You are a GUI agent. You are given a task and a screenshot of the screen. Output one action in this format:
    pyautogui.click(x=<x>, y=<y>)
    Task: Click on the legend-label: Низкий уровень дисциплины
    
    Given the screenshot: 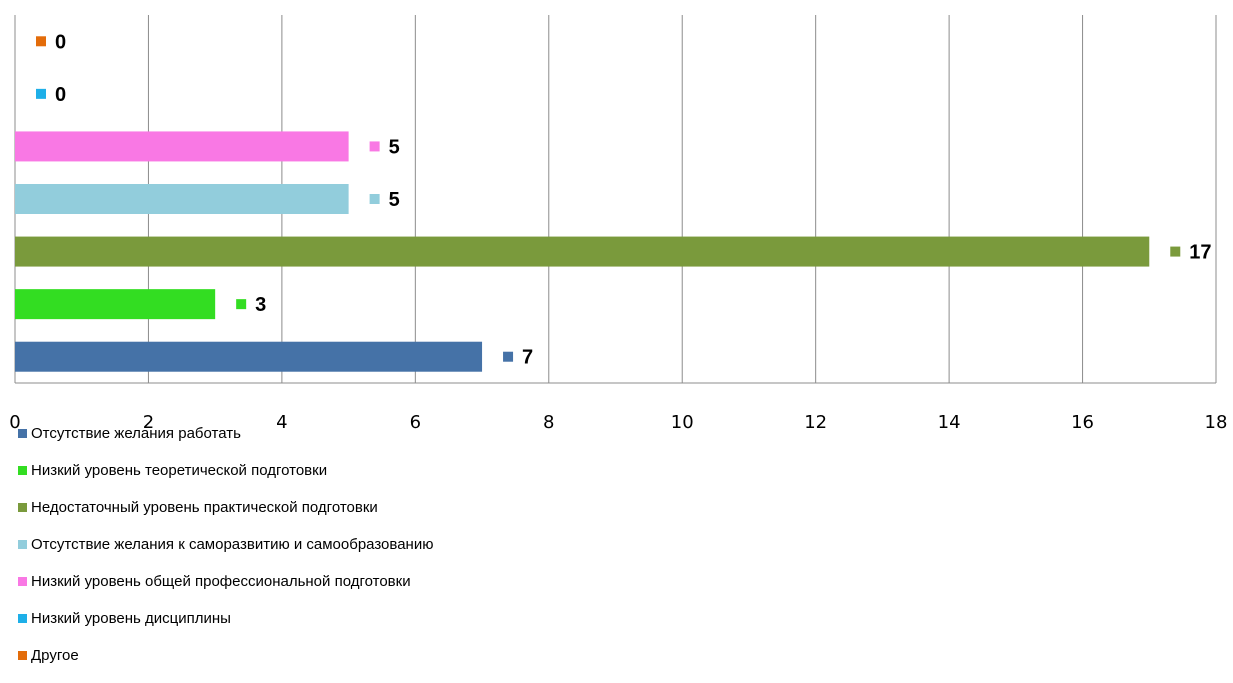 What is the action you would take?
    pyautogui.click(x=131, y=618)
    